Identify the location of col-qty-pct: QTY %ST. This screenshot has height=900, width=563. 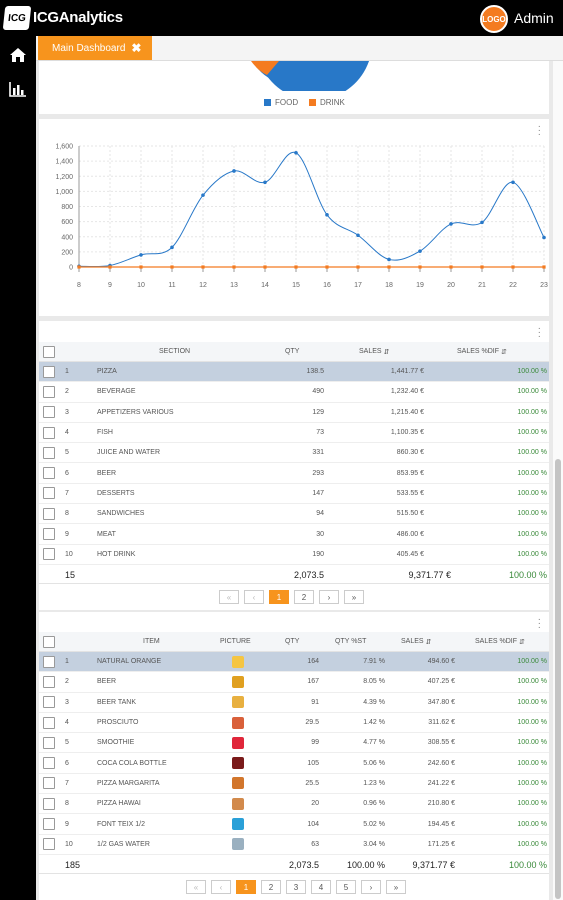
(351, 641).